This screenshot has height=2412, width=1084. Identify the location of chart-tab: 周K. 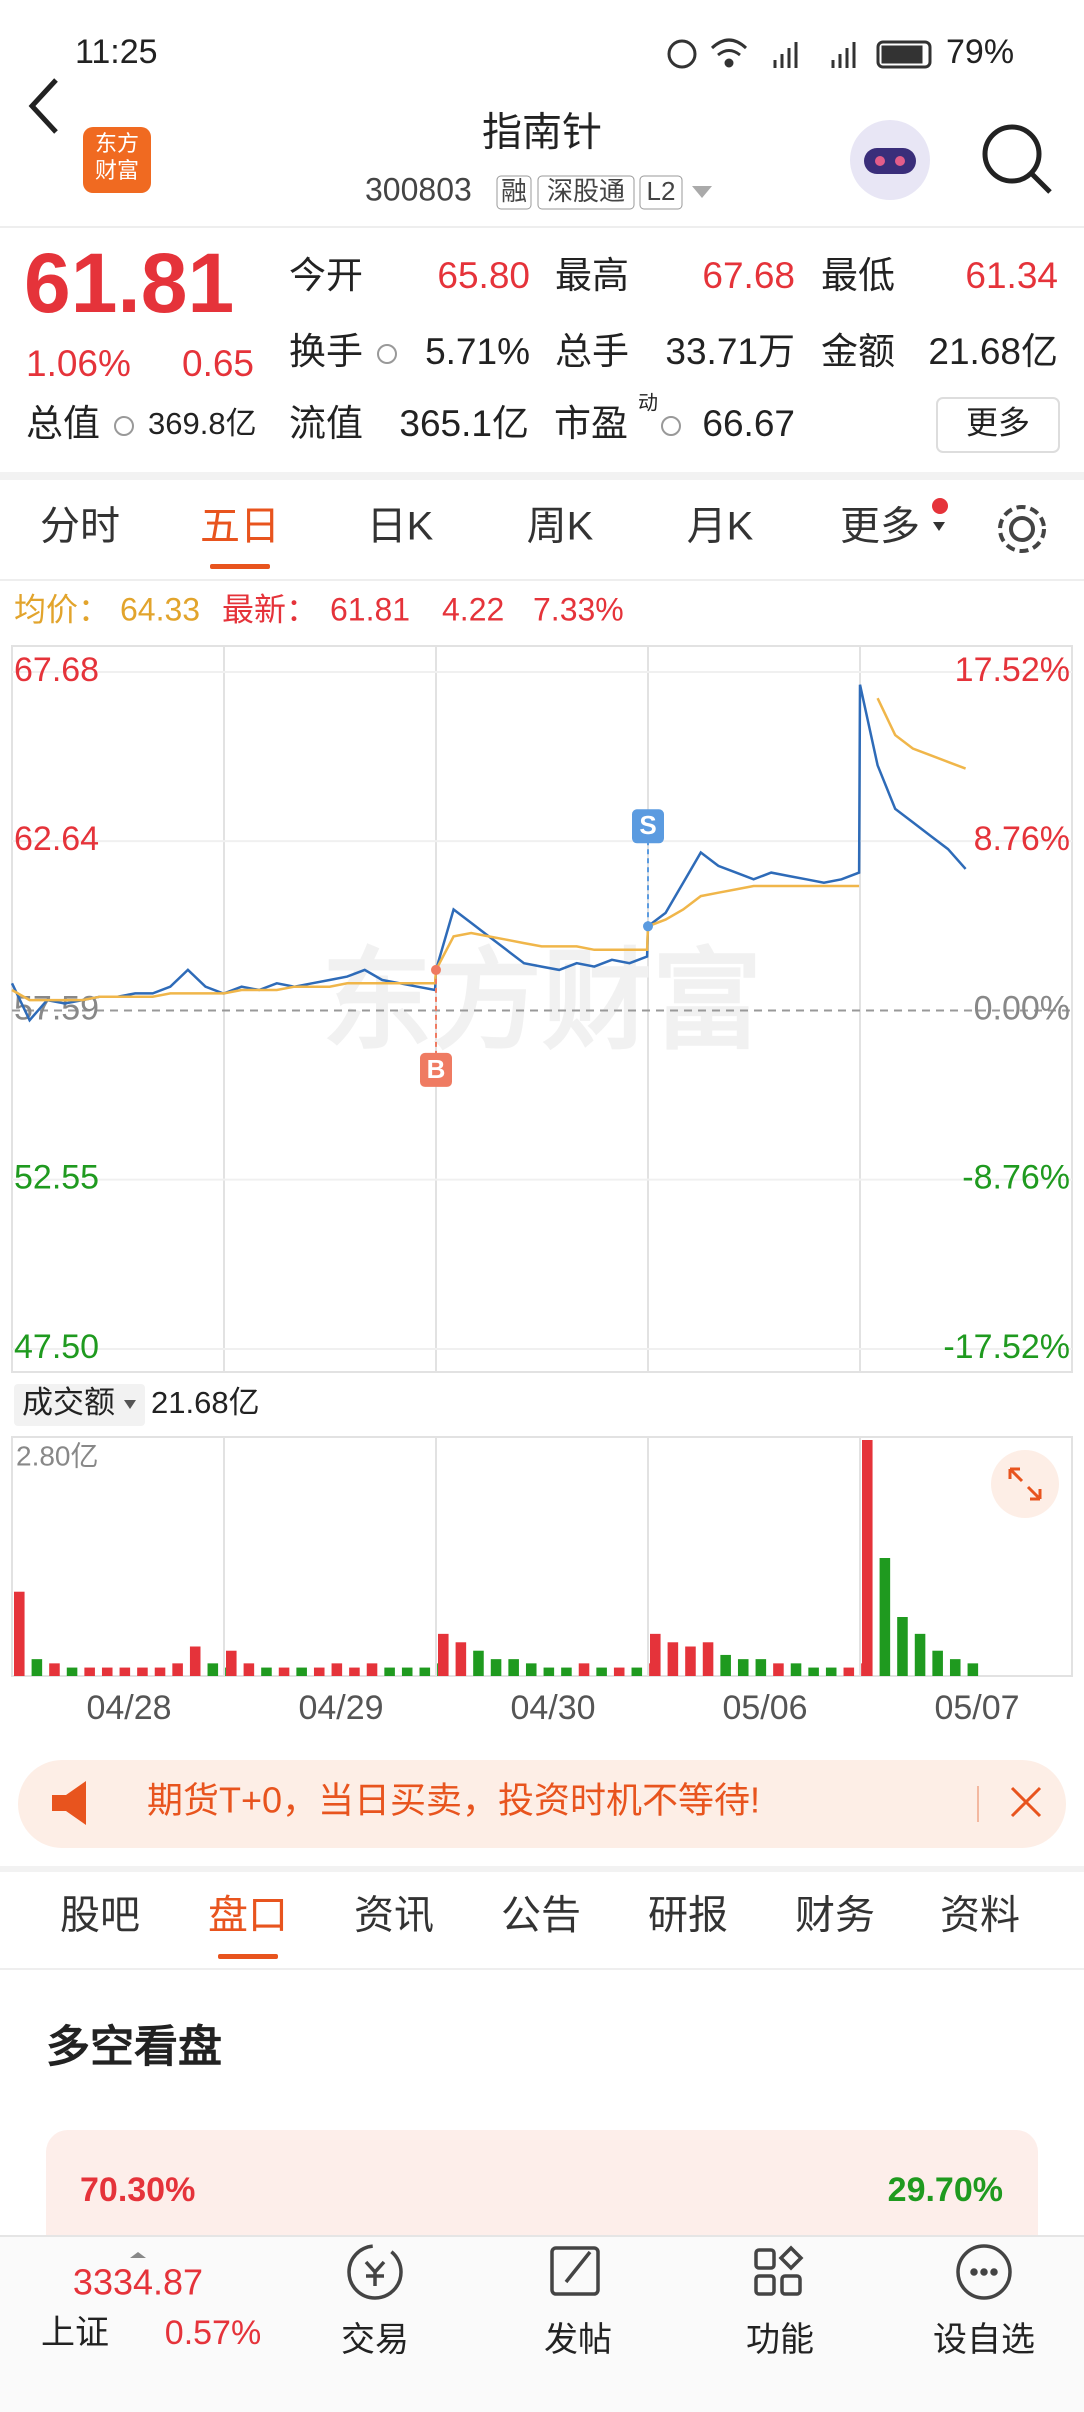
(560, 527).